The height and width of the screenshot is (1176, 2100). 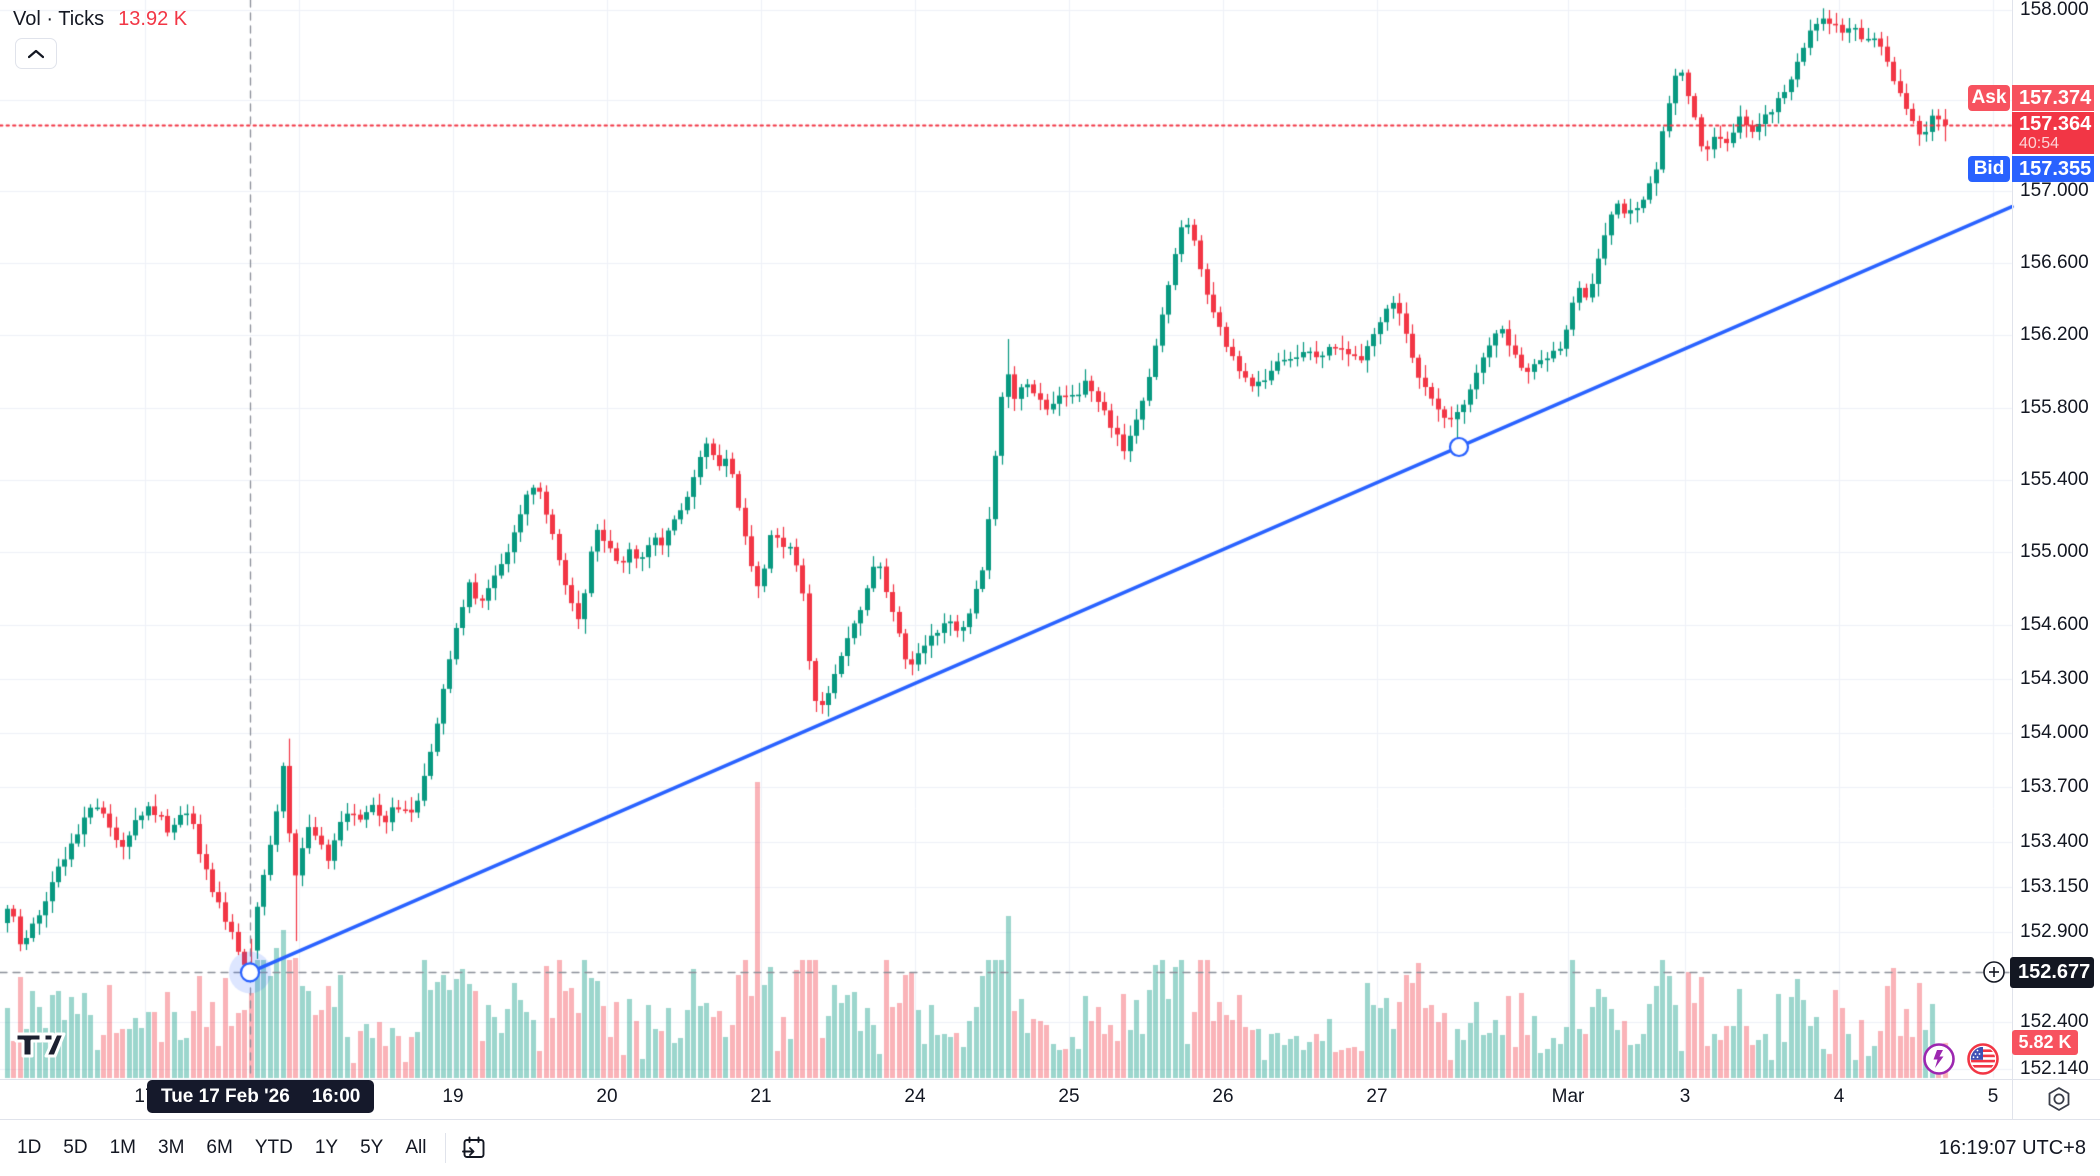 I want to click on bid-price-label: 157.355, so click(x=2053, y=169).